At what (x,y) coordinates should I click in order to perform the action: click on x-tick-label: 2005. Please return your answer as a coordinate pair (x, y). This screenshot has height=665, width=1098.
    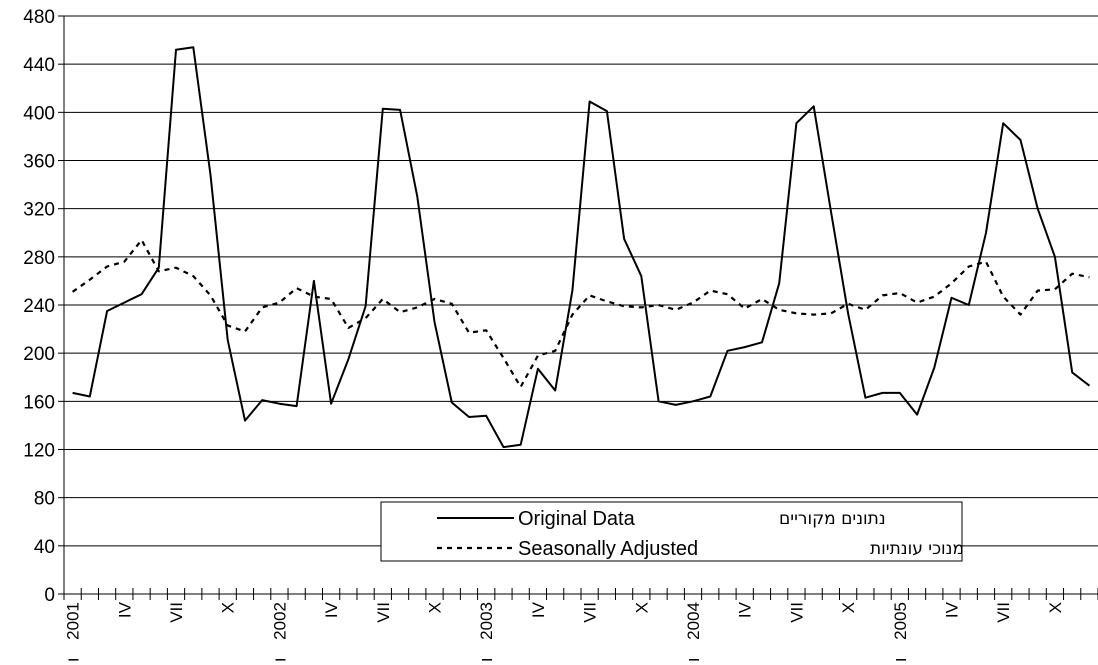
    Looking at the image, I should click on (900, 621).